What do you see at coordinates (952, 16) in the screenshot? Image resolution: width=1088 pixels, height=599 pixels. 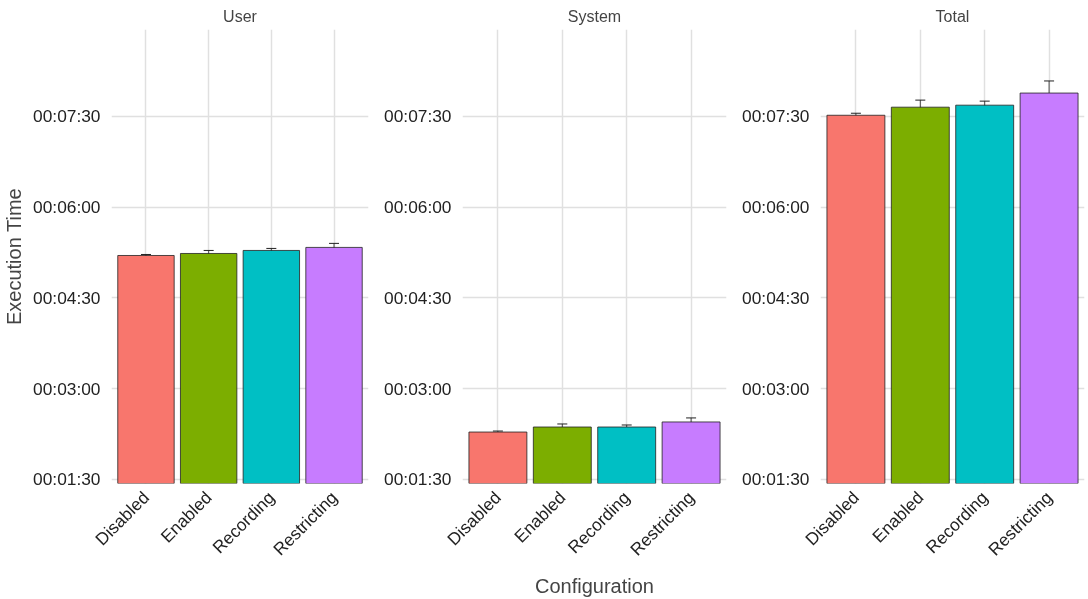 I see `chart-title: Total` at bounding box center [952, 16].